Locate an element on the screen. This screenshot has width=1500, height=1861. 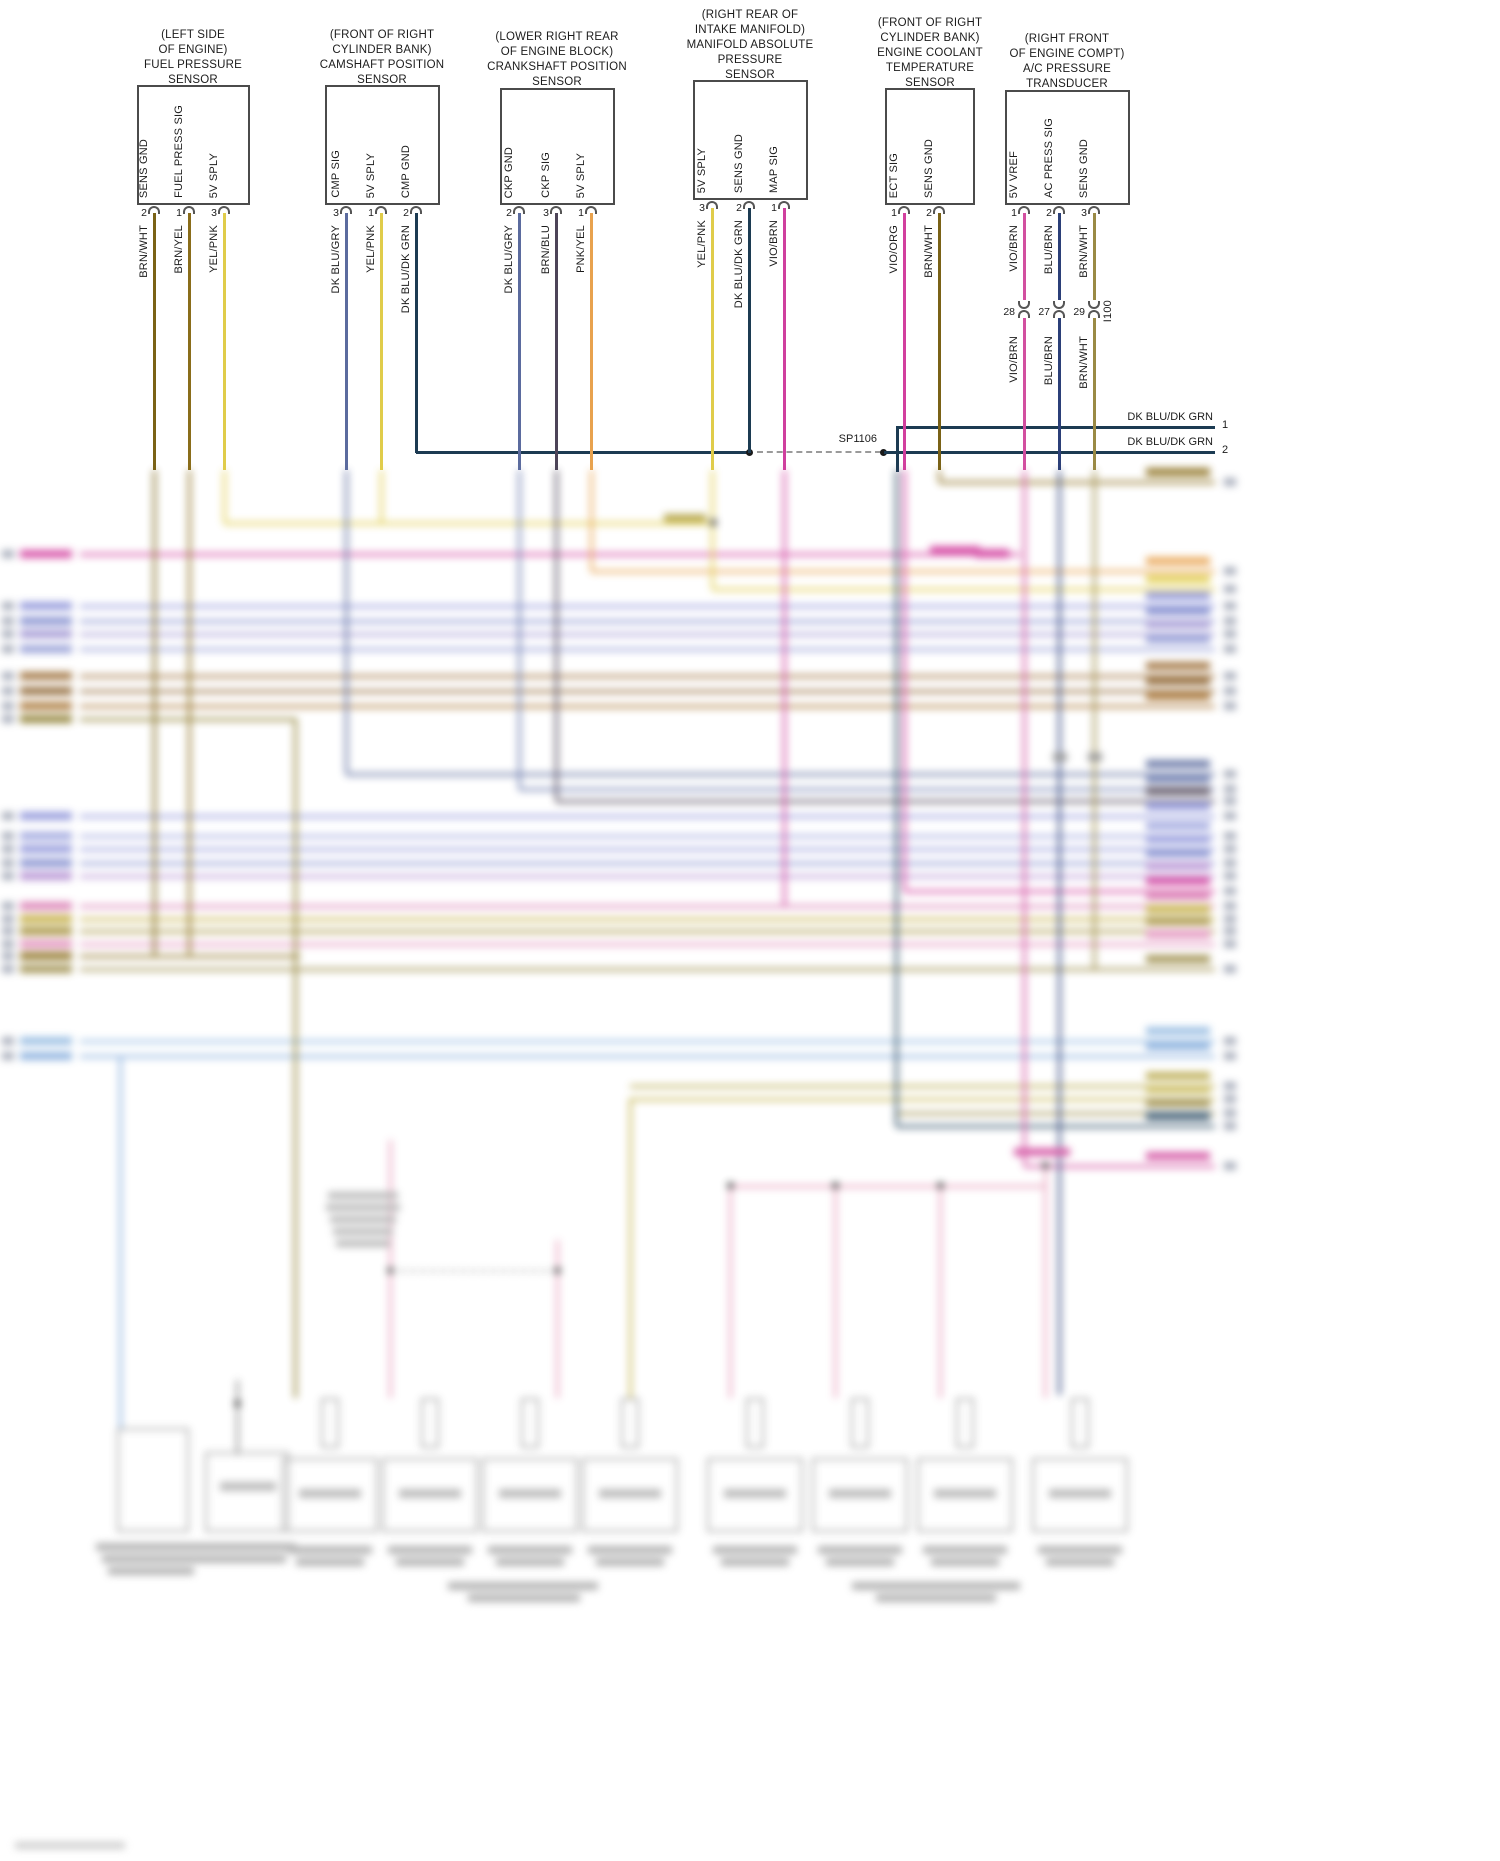
inline-connector-pin-number: 27 is located at coordinates (1044, 312).